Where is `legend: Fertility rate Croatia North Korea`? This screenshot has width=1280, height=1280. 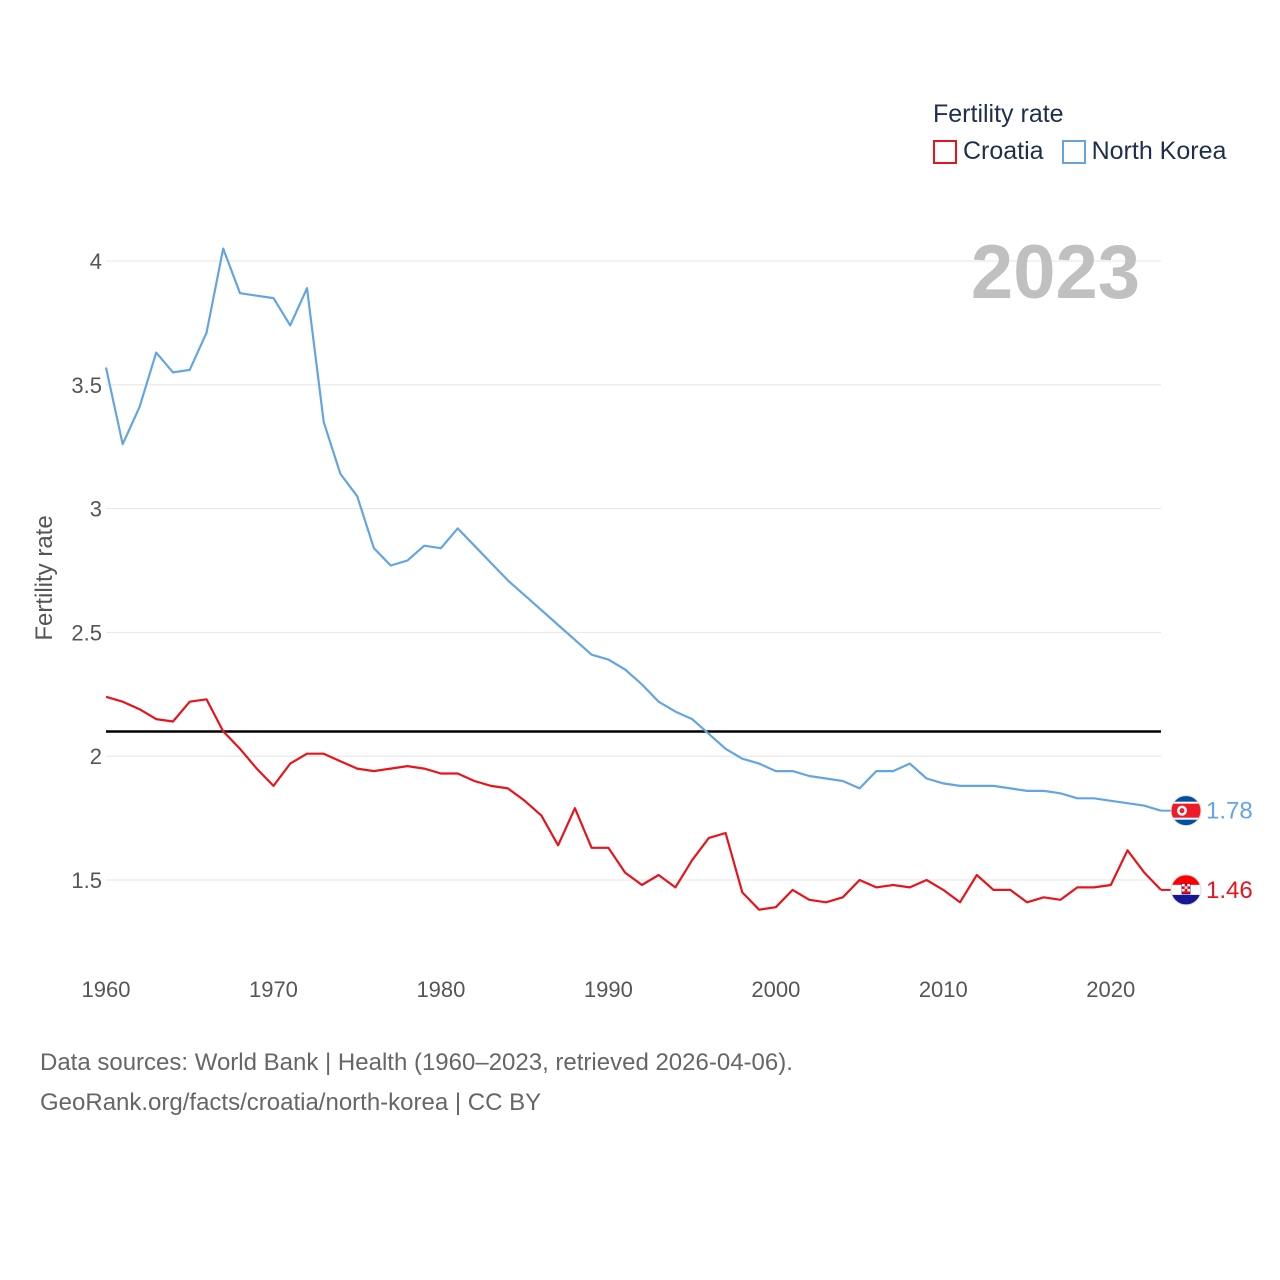
legend: Fertility rate Croatia North Korea is located at coordinates (1088, 133).